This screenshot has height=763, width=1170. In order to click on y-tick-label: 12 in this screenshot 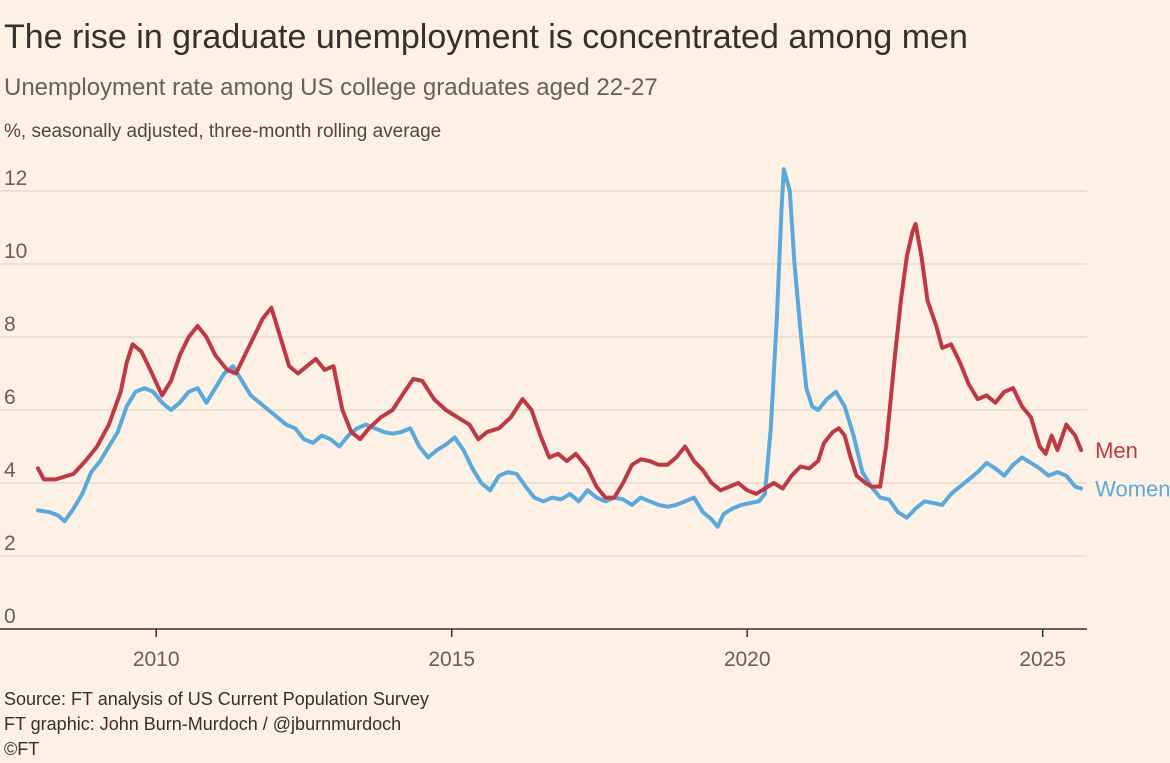, I will do `click(15, 178)`.